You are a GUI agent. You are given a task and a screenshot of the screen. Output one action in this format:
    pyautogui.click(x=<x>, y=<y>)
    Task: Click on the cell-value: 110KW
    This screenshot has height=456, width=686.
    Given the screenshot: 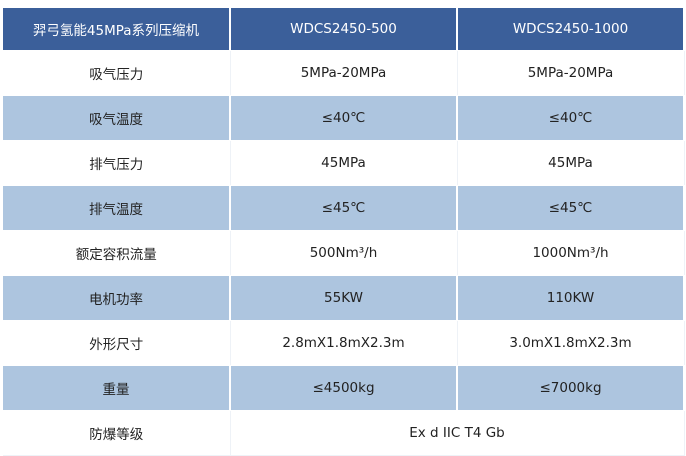 What is the action you would take?
    pyautogui.click(x=571, y=298)
    